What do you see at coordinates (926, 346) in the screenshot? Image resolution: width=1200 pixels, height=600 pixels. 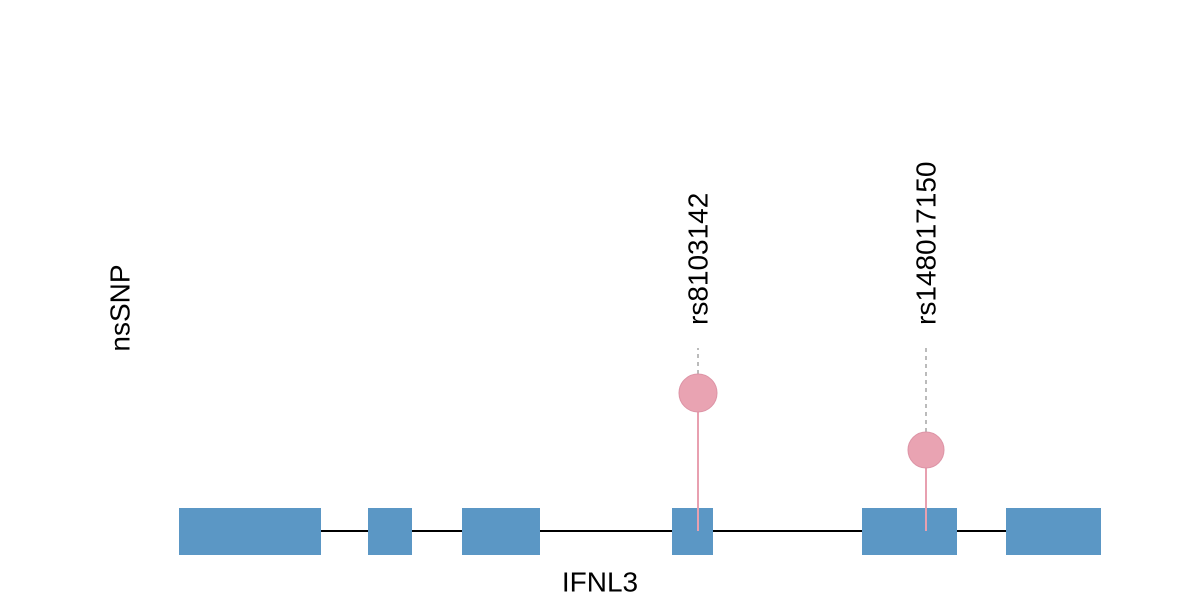 I see `snp-lollipop: rs148017150` at bounding box center [926, 346].